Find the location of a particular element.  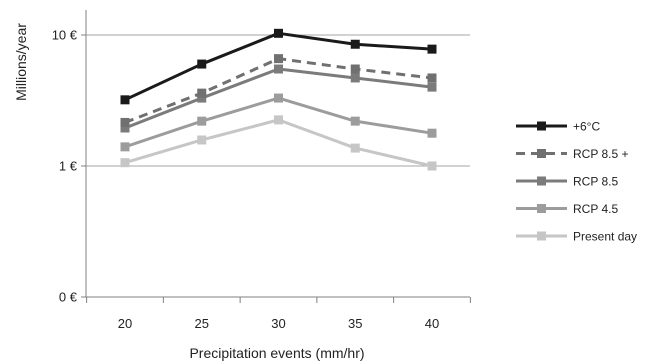

legend-label: Present day is located at coordinates (605, 237).